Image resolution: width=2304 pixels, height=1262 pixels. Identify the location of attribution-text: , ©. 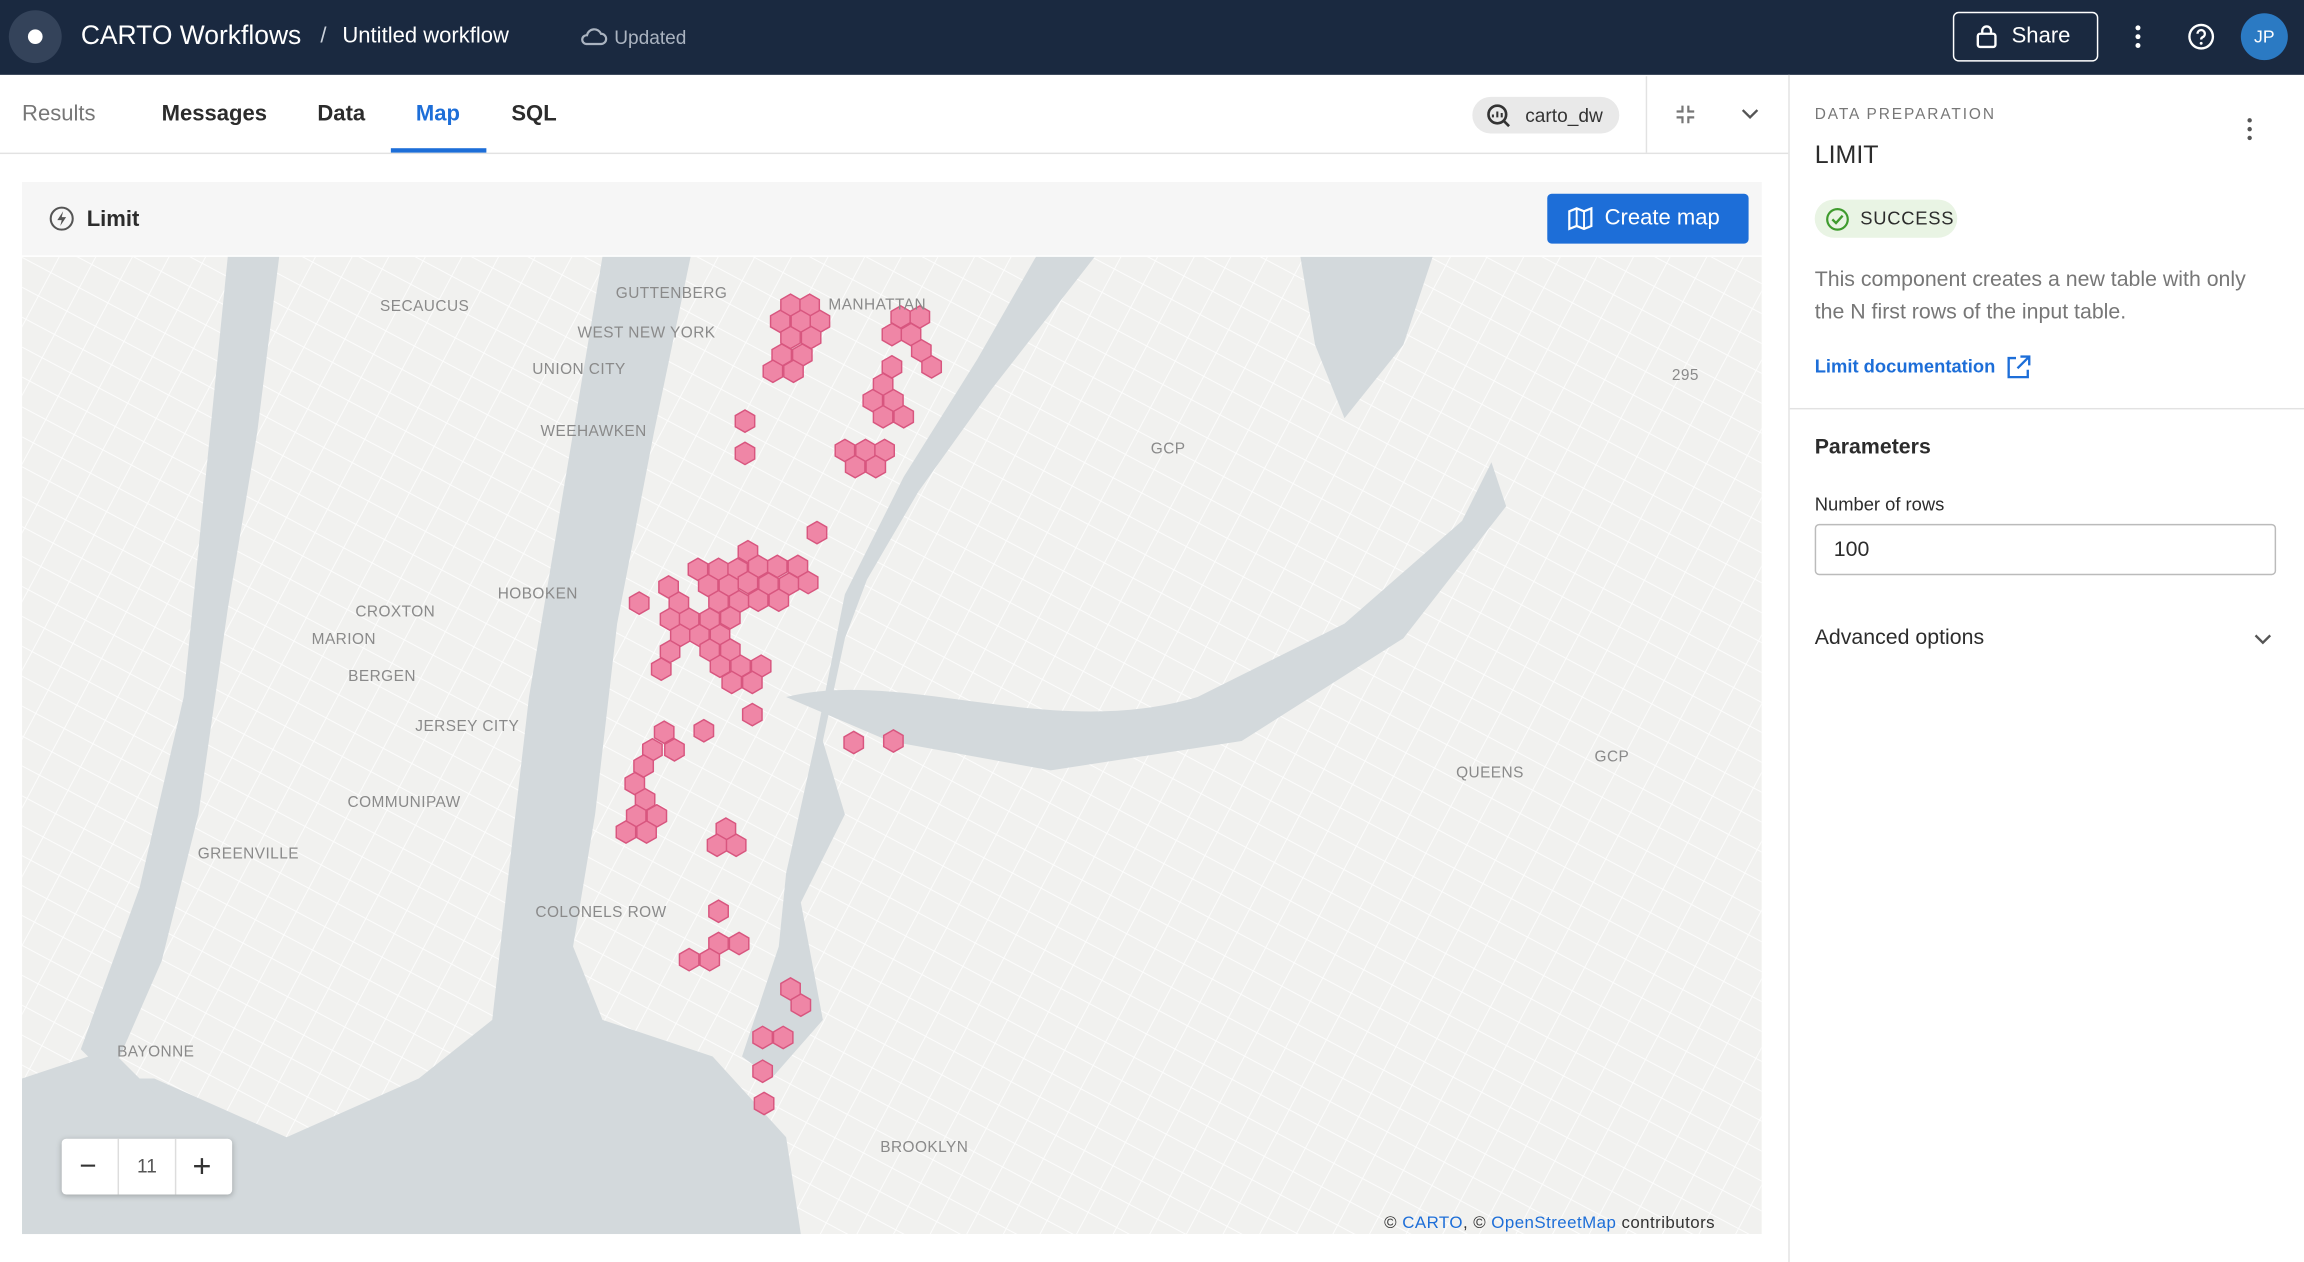
(1477, 1224).